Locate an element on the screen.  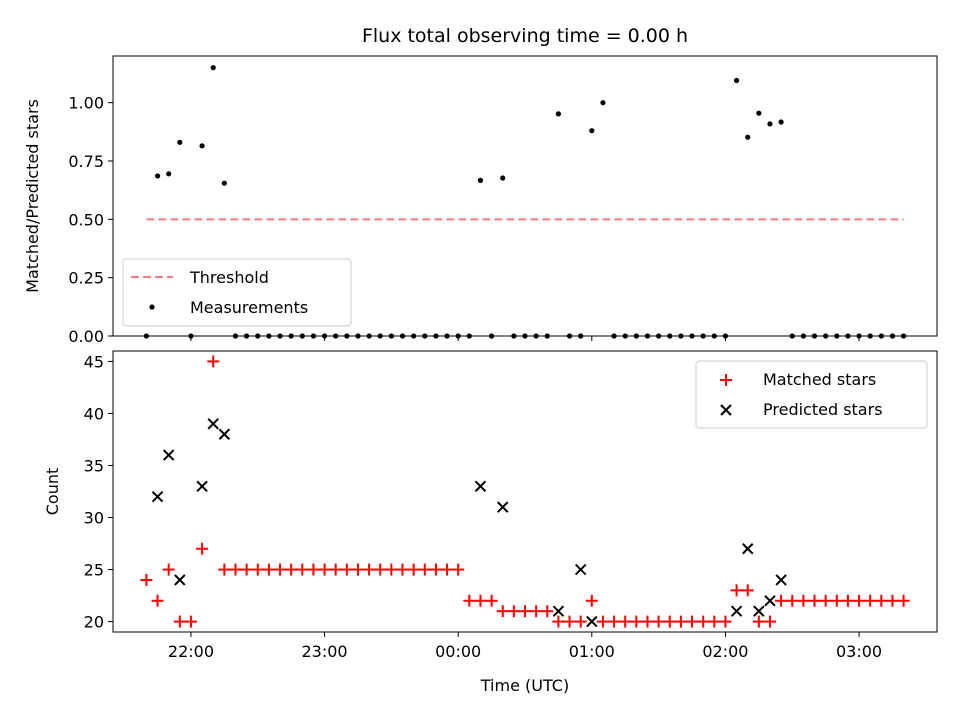
x-axis-label: Time (UTC) is located at coordinates (524, 685).